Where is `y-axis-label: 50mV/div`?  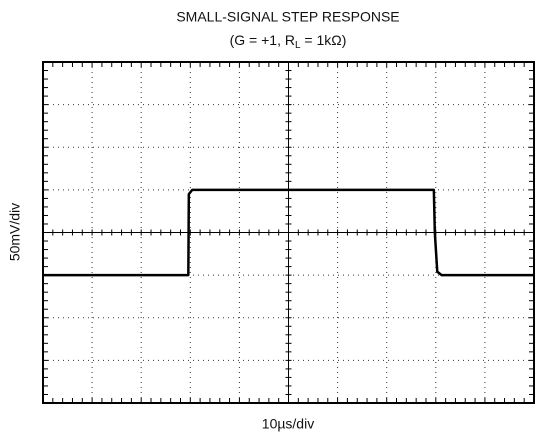 y-axis-label: 50mV/div is located at coordinates (15, 232).